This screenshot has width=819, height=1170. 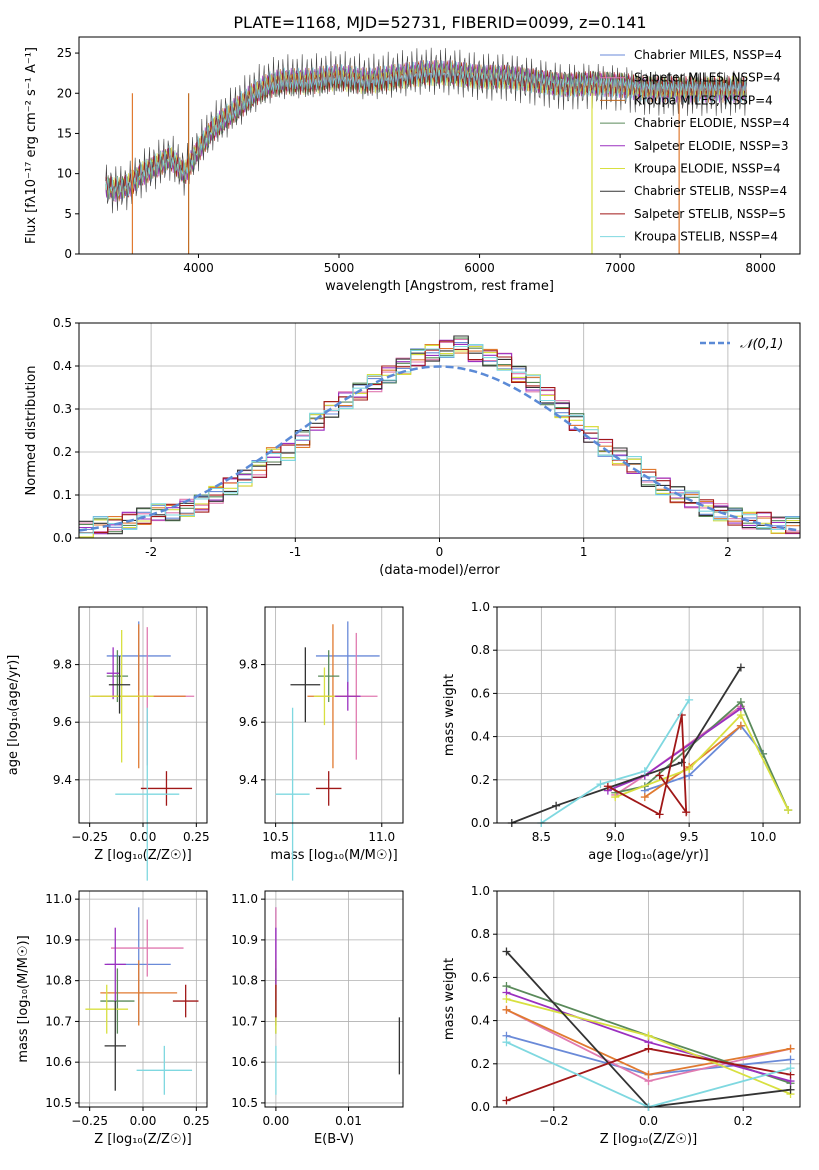 I want to click on x-tick-label: 8.5, so click(x=541, y=837).